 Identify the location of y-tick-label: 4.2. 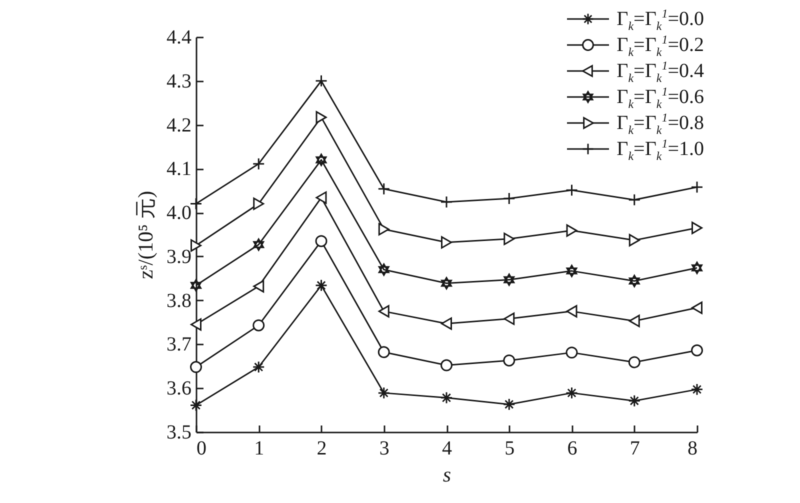
(179, 125).